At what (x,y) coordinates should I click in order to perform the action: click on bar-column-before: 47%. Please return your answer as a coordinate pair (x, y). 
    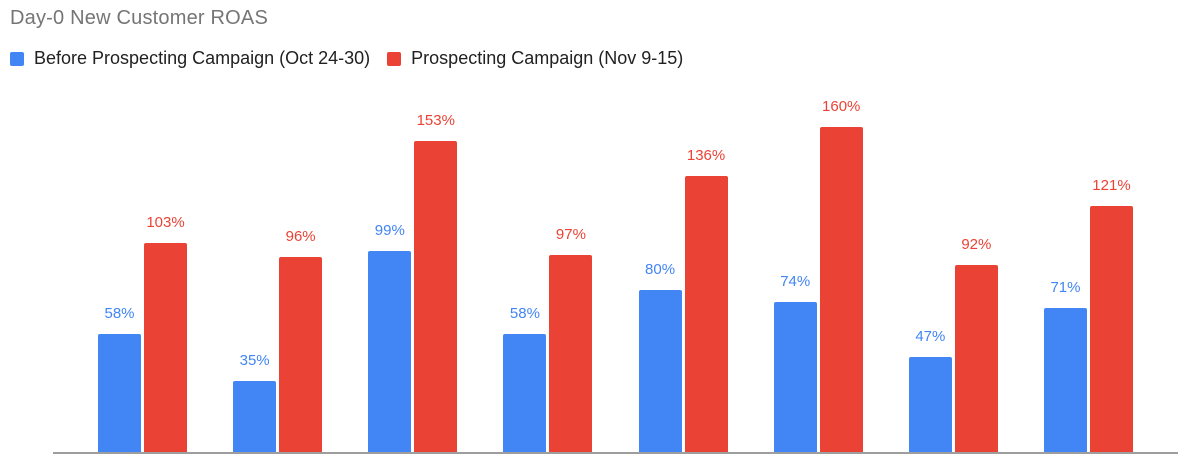
    Looking at the image, I should click on (930, 390).